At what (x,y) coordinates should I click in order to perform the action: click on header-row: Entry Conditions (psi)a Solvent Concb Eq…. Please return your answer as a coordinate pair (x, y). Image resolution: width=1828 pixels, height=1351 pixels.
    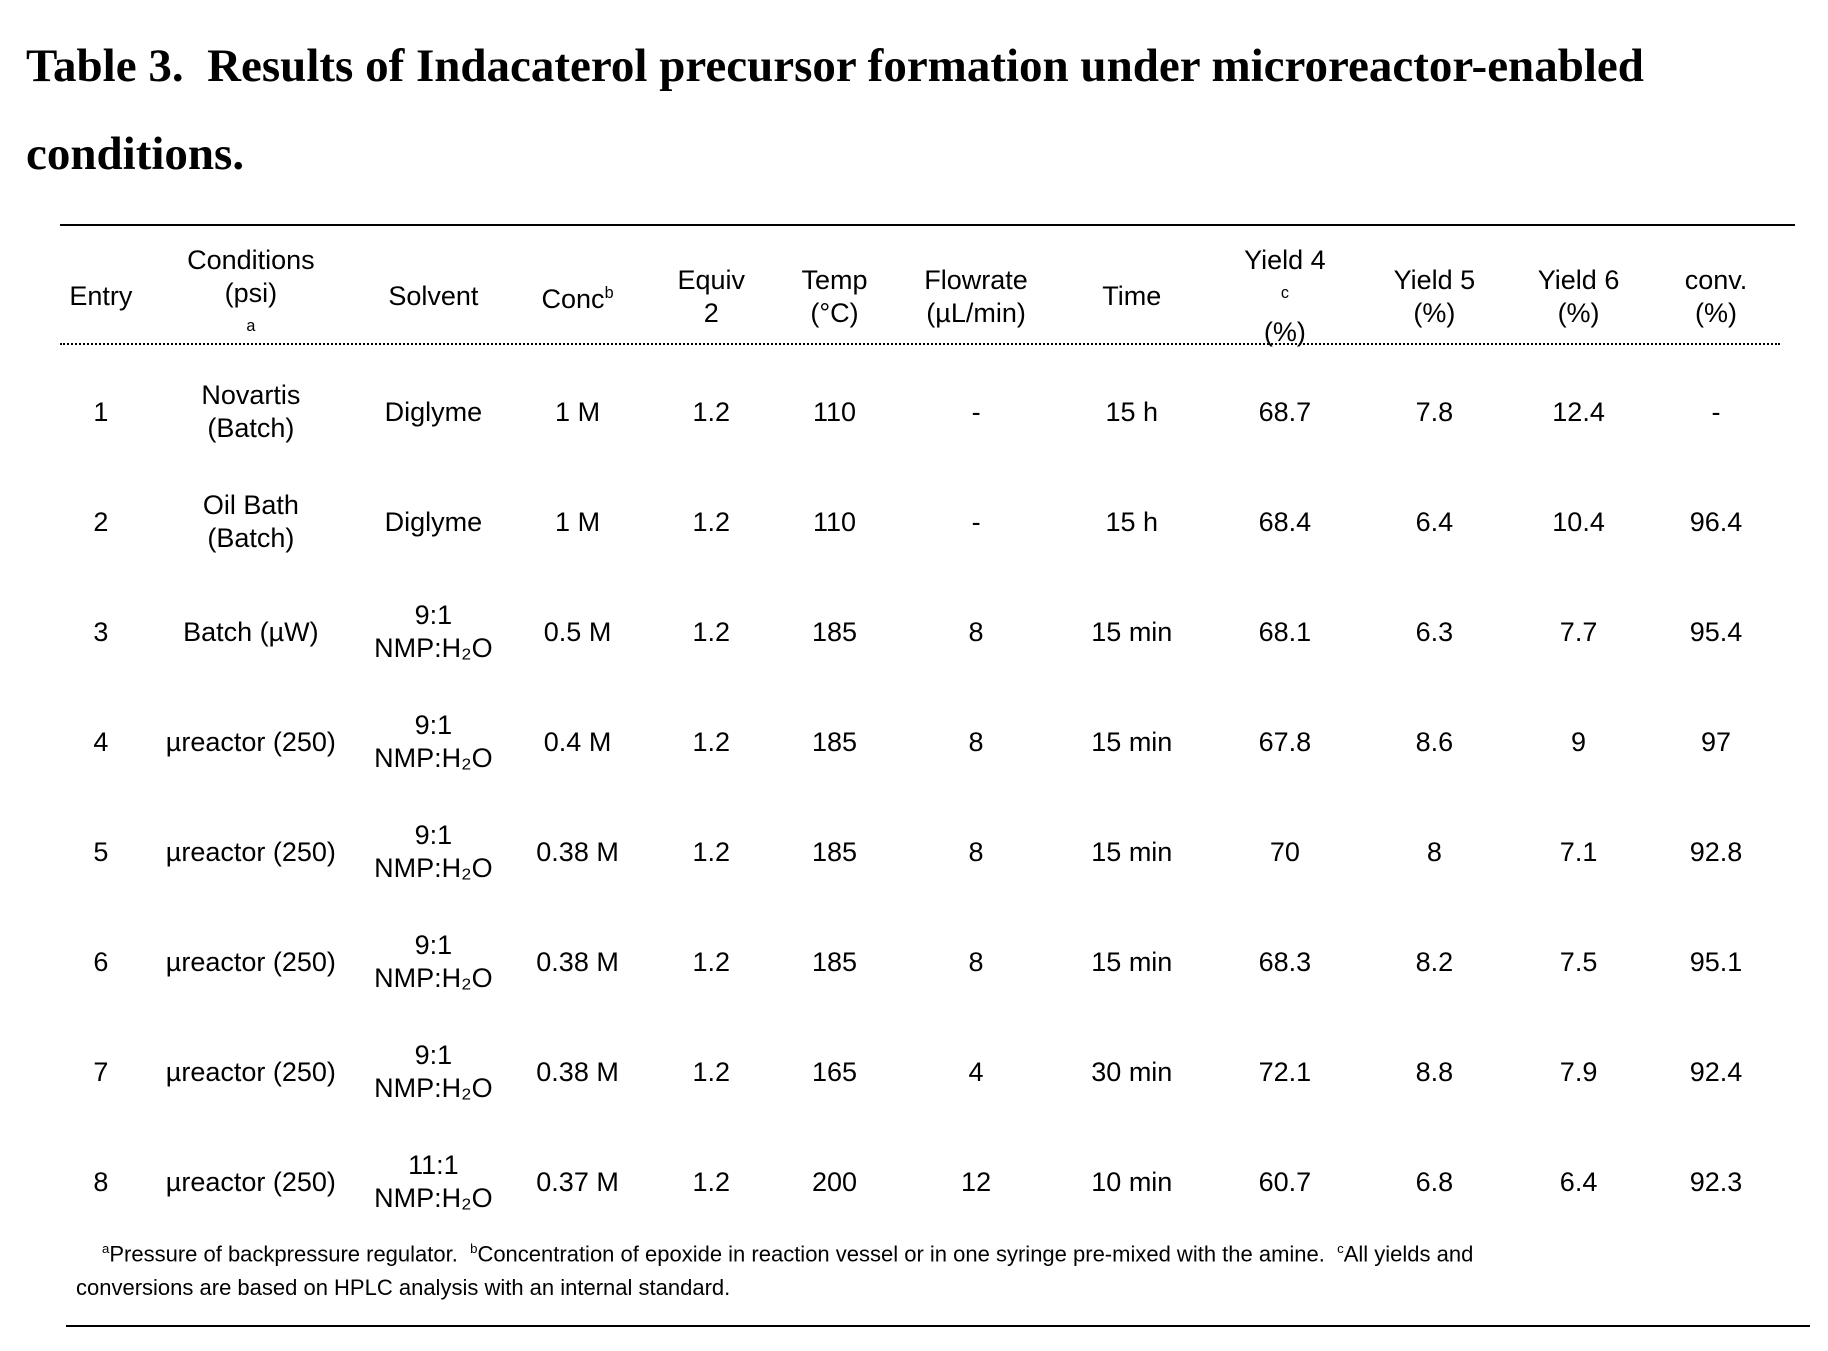
    Looking at the image, I should click on (920, 296).